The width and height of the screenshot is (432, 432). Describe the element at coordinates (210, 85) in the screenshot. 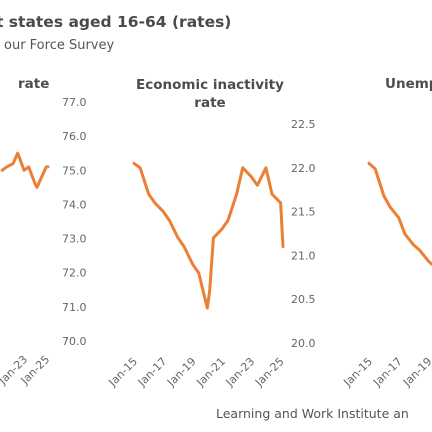

I see `panel-title: Economic inactivity` at that location.